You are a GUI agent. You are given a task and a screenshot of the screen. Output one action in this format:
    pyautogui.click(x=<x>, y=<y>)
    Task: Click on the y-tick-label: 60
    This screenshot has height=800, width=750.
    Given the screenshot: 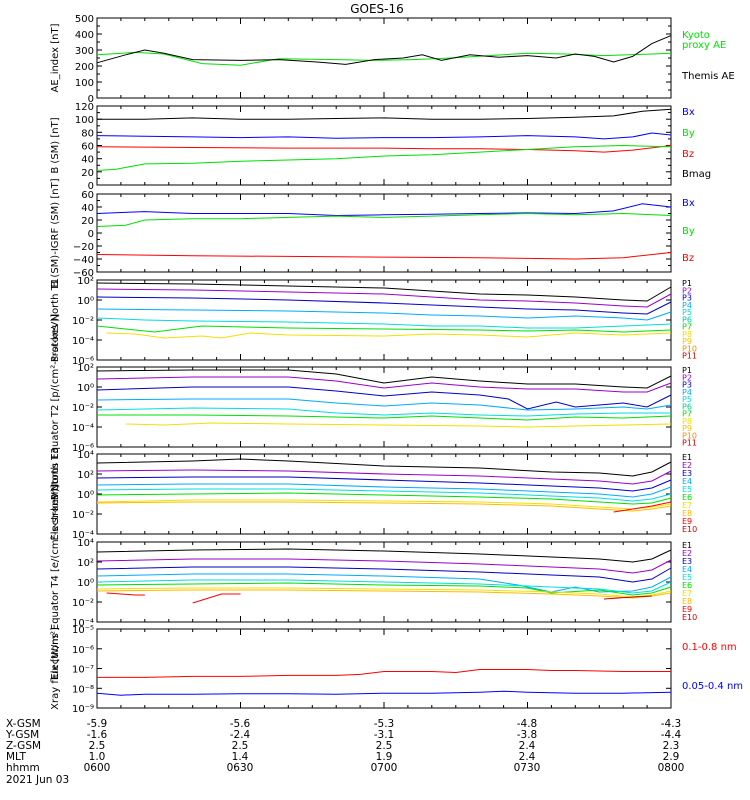 What is the action you would take?
    pyautogui.click(x=87, y=147)
    